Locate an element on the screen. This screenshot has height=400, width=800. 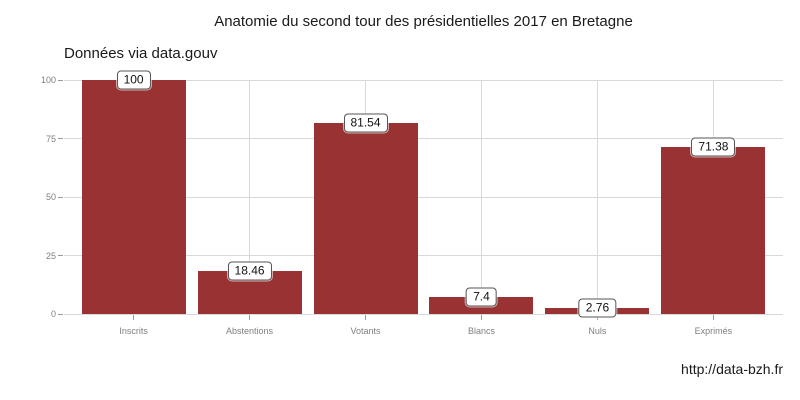
bar-inscrits is located at coordinates (133, 197).